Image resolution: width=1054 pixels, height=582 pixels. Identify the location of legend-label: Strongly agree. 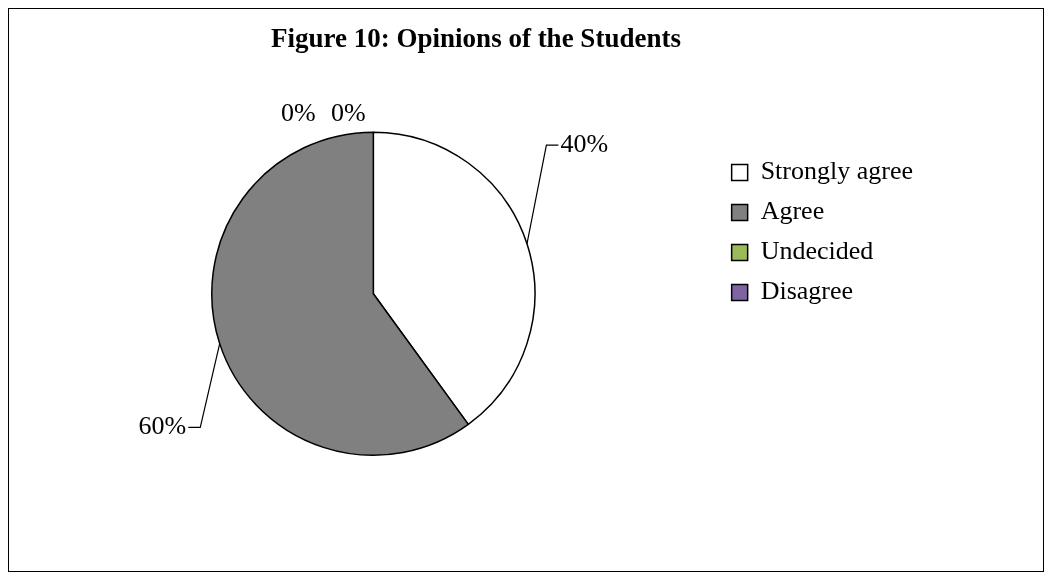
(836, 171).